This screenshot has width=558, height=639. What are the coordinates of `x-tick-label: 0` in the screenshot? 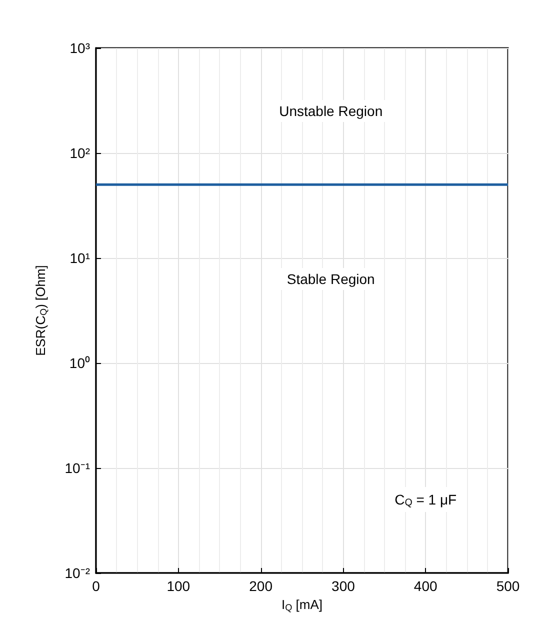 It's located at (96, 586).